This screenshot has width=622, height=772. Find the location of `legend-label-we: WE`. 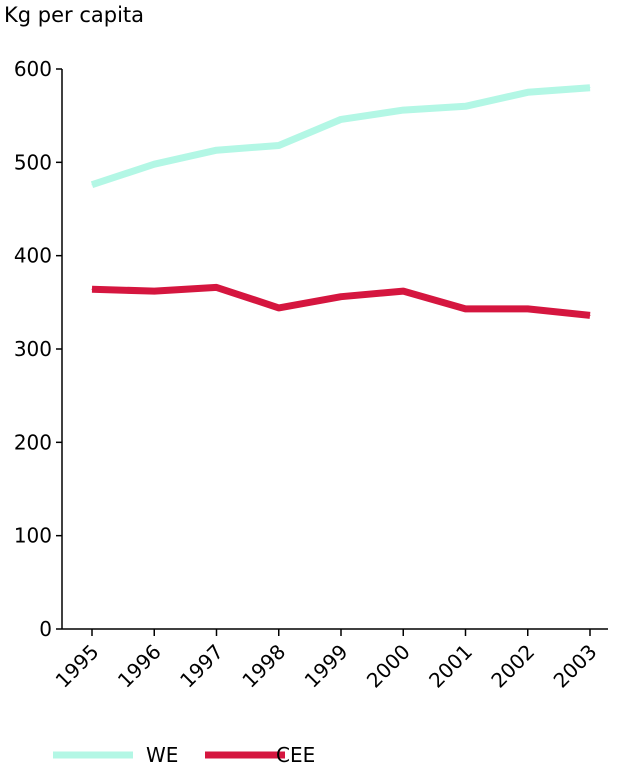

legend-label-we: WE is located at coordinates (162, 755).